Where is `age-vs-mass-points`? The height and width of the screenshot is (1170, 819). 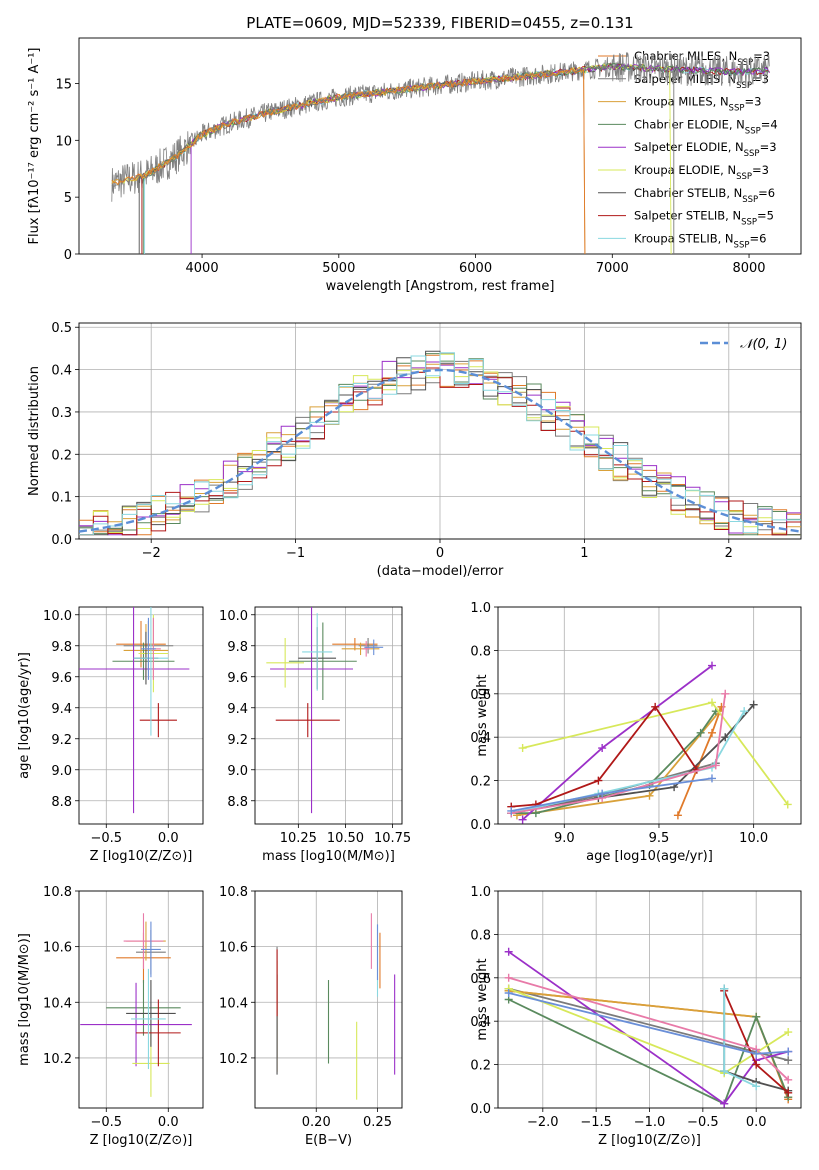 age-vs-mass-points is located at coordinates (325, 710).